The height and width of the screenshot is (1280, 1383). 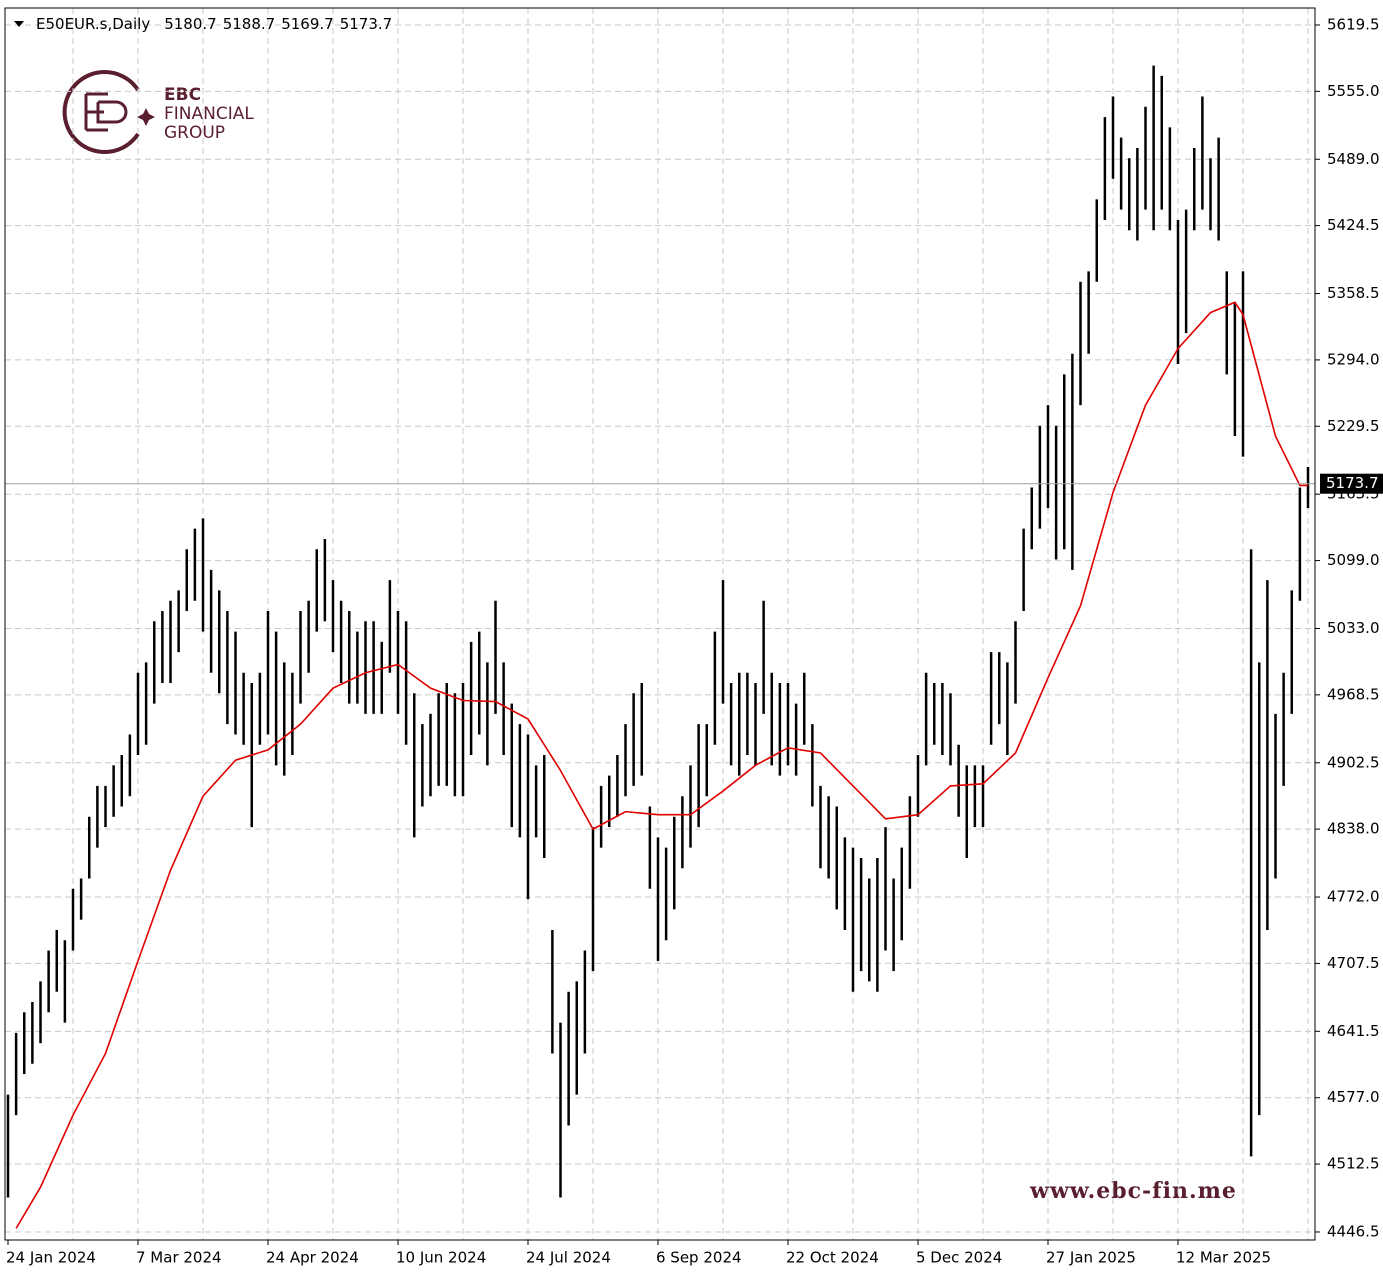 I want to click on quote: 5180.7, so click(x=190, y=24).